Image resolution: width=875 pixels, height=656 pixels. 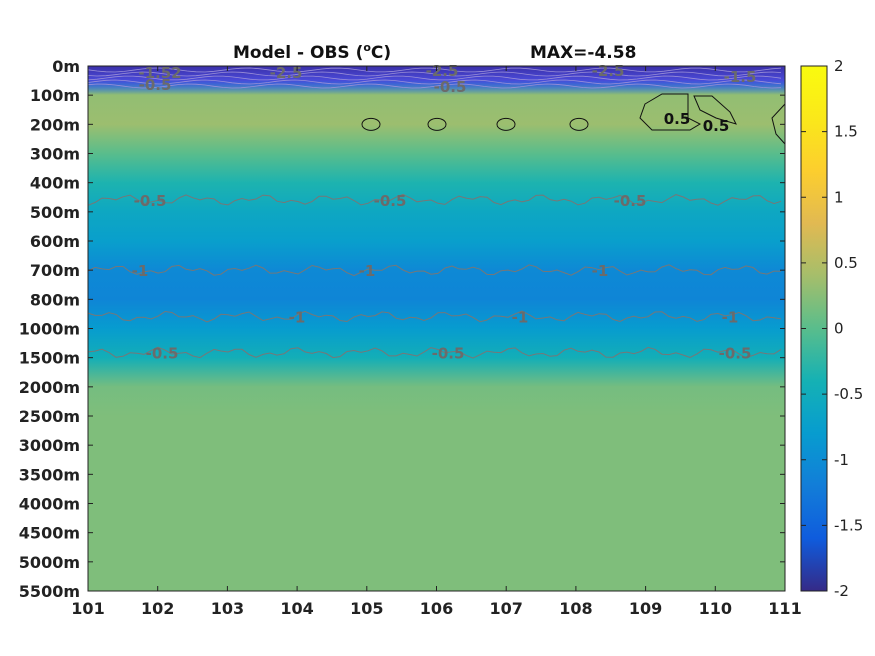 I want to click on y-tick-label: 300m, so click(x=55, y=154).